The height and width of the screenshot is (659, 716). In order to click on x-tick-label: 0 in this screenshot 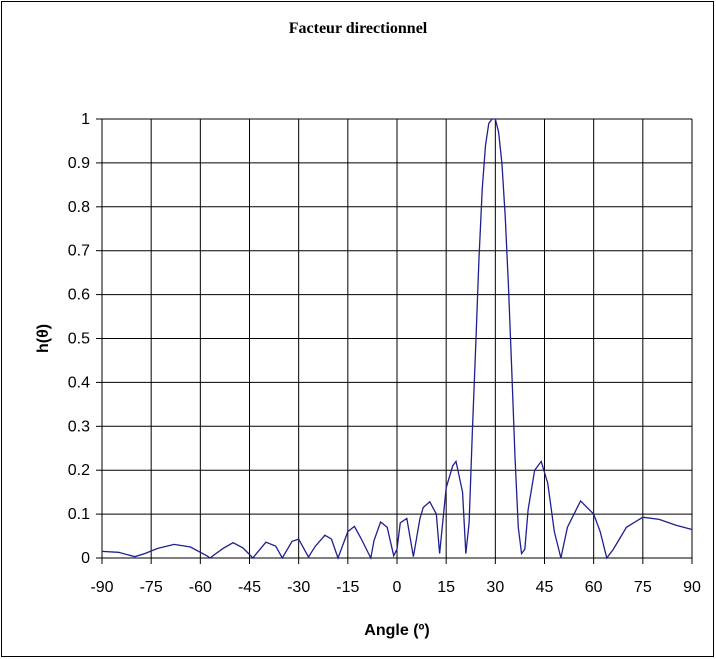, I will do `click(397, 587)`.